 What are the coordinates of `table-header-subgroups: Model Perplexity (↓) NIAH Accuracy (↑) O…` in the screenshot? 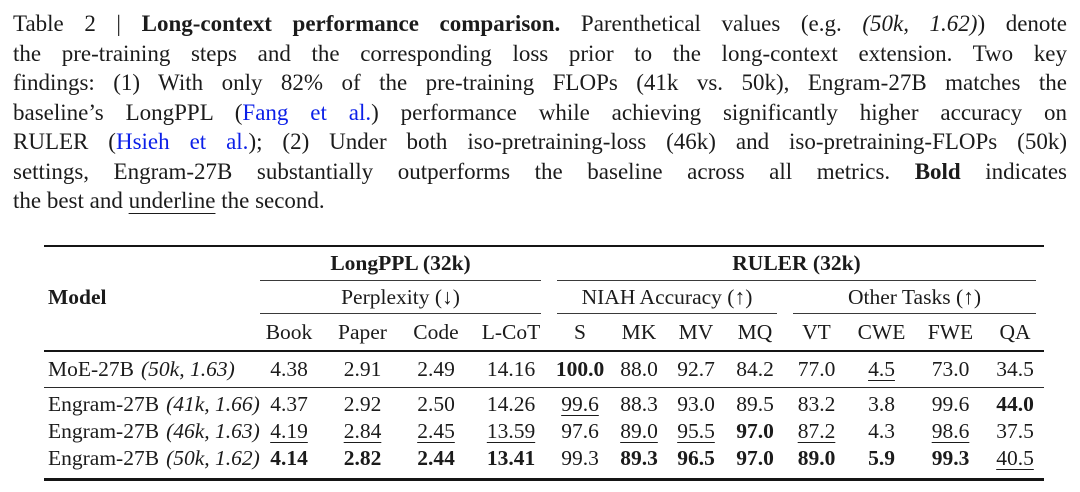 It's located at (544, 297).